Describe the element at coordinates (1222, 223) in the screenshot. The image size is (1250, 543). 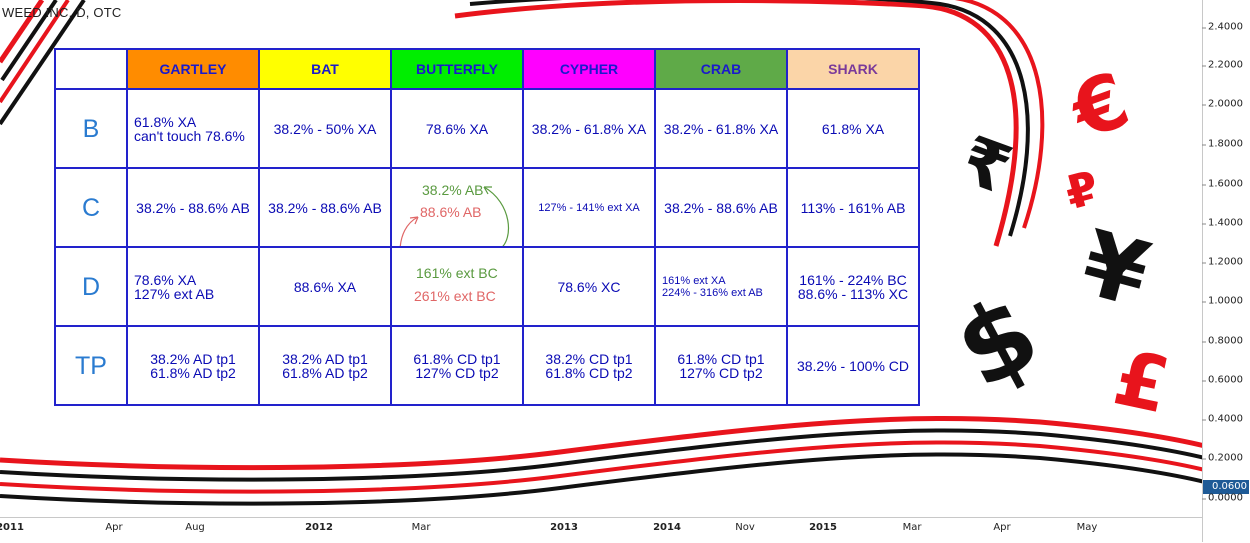
I see `price-tick-label: 1.4000` at that location.